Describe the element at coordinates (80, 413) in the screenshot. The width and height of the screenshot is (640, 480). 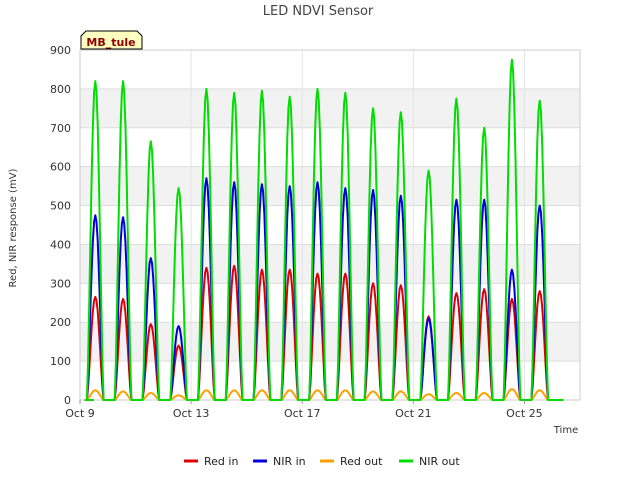
I see `x-tick-label: Oct 9` at that location.